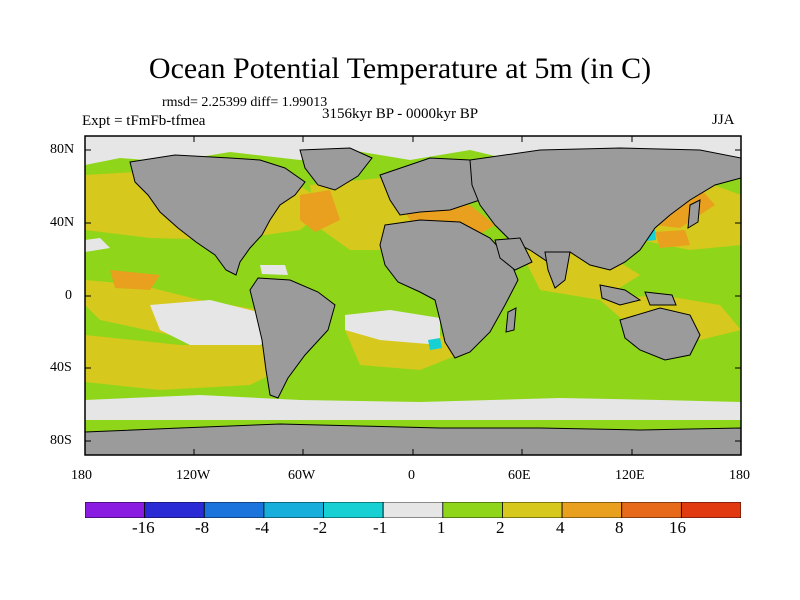 The image size is (800, 600). I want to click on lon-label-120e: 120E, so click(630, 475).